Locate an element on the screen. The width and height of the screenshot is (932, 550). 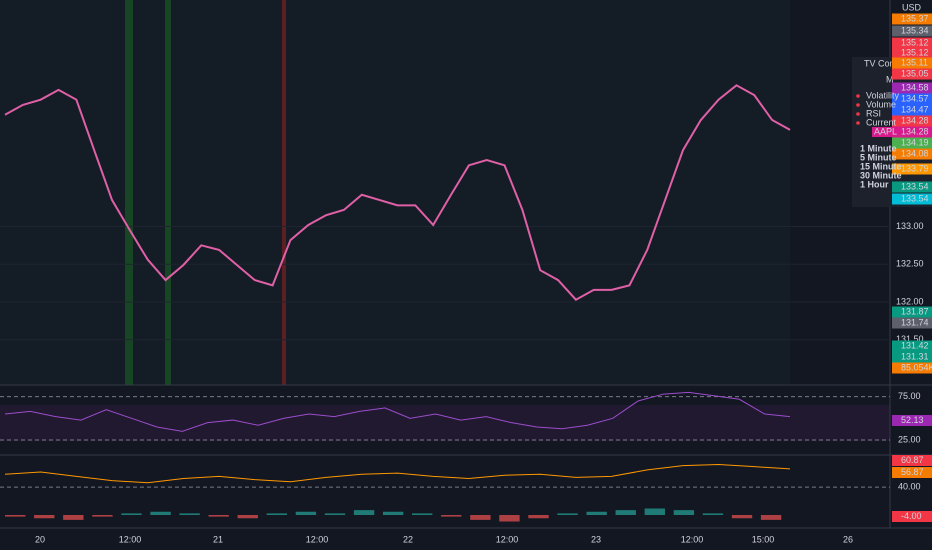
price-tag-label: 135.05 is located at coordinates (915, 73).